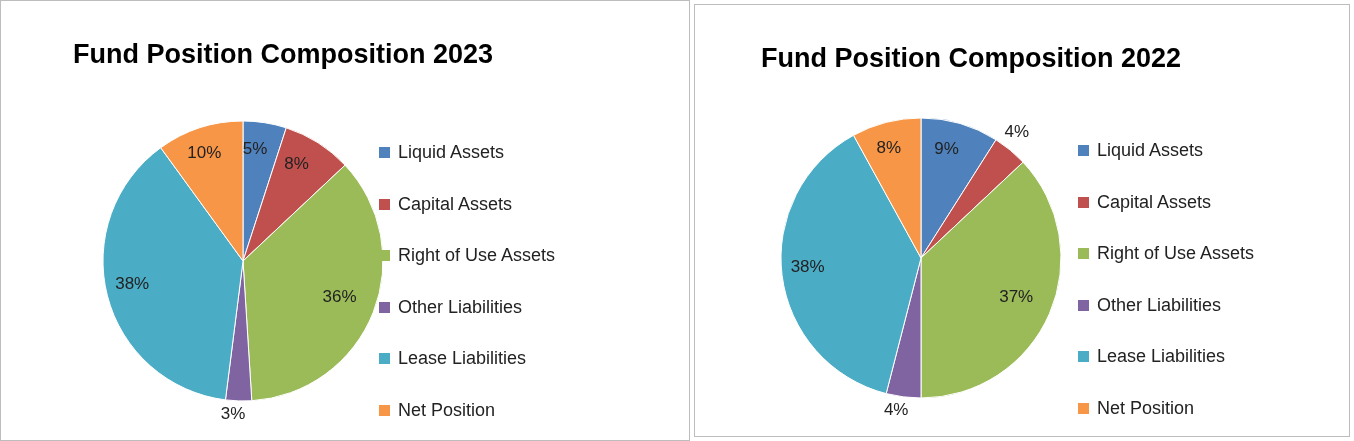 This screenshot has width=1354, height=441. What do you see at coordinates (233, 414) in the screenshot?
I see `data-label: 3%` at bounding box center [233, 414].